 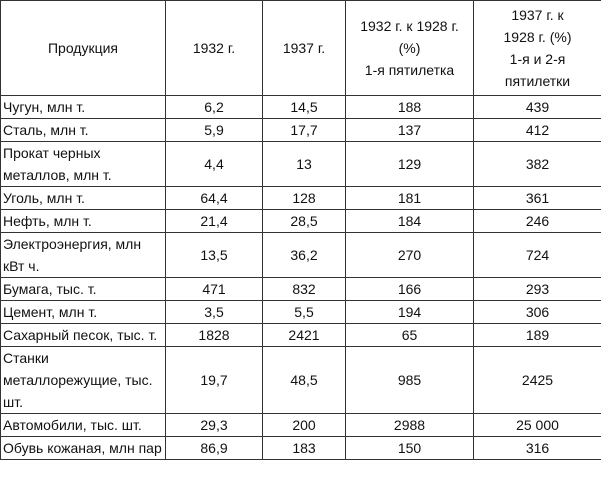 What do you see at coordinates (409, 198) in the screenshot?
I see `value-cell: 181` at bounding box center [409, 198].